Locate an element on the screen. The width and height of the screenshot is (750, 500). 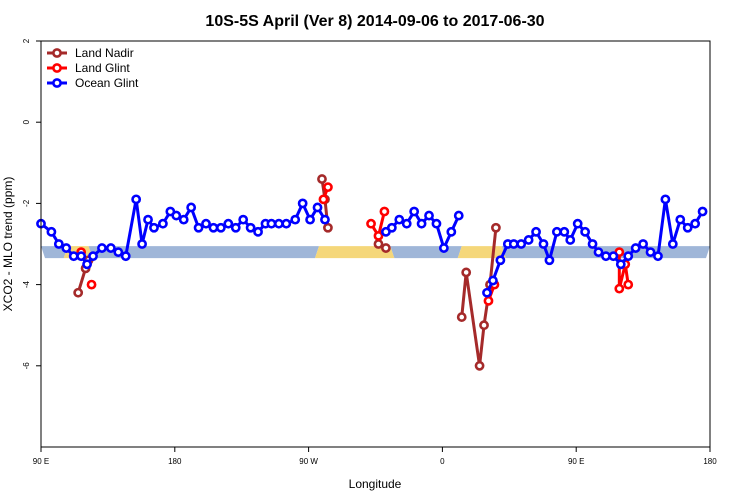
y-tick-label: -6 is located at coordinates (26, 366).